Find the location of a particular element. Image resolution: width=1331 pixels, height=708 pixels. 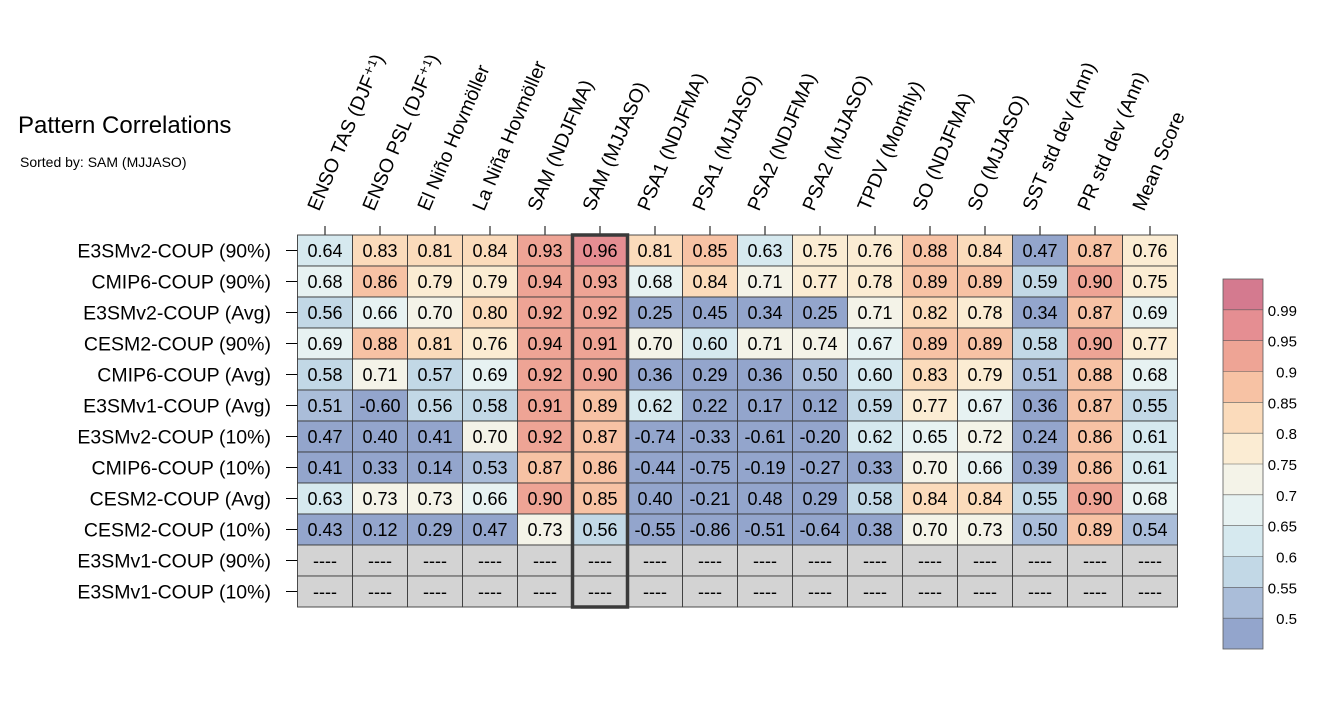

cell-value: 0.77 is located at coordinates (819, 282).